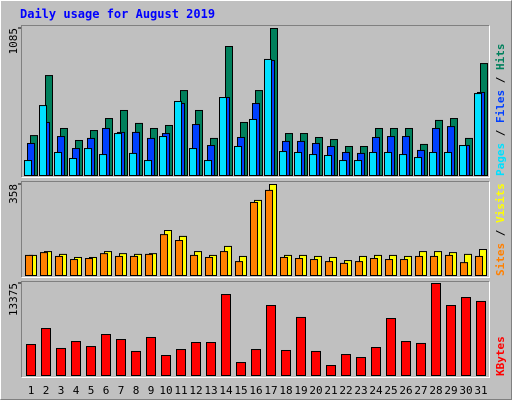  What do you see at coordinates (136, 390) in the screenshot?
I see `x-tick-label: 8` at bounding box center [136, 390].